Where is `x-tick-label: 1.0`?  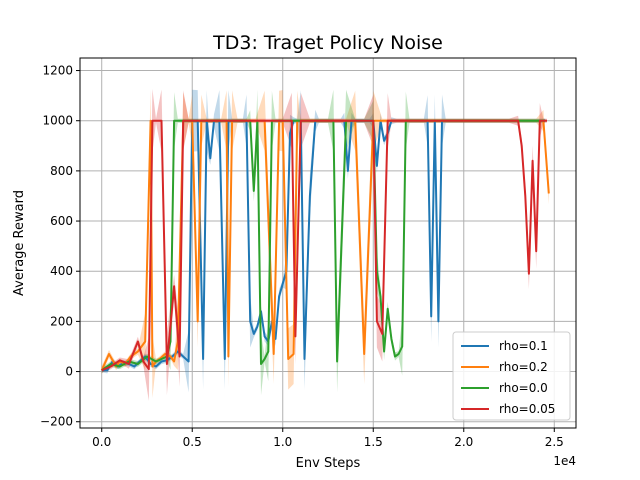 x-tick-label: 1.0 is located at coordinates (282, 442).